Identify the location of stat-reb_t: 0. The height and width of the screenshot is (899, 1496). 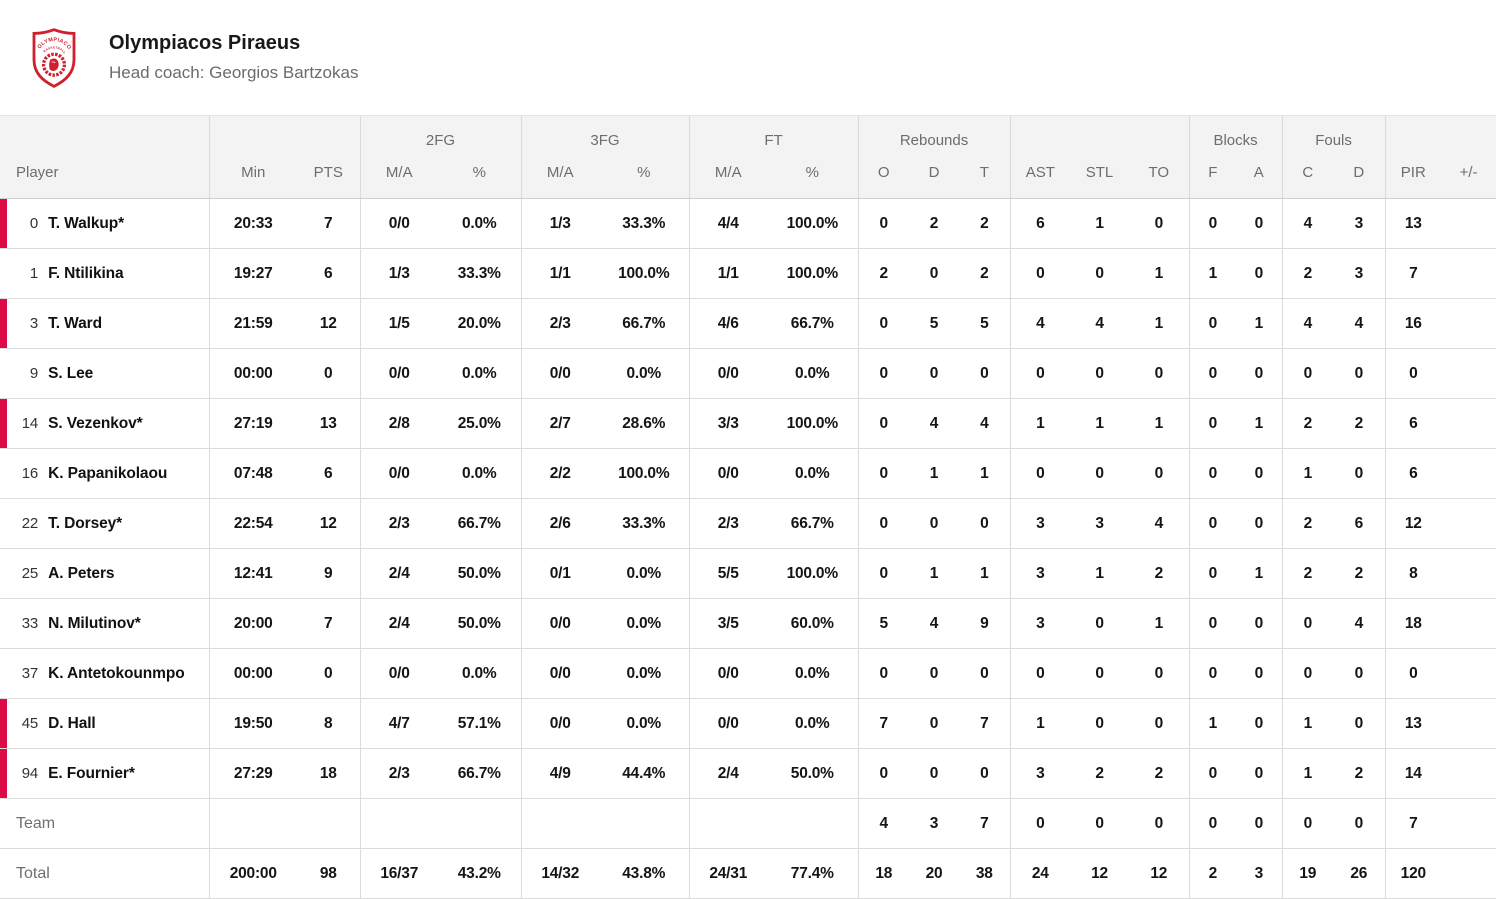
(985, 523).